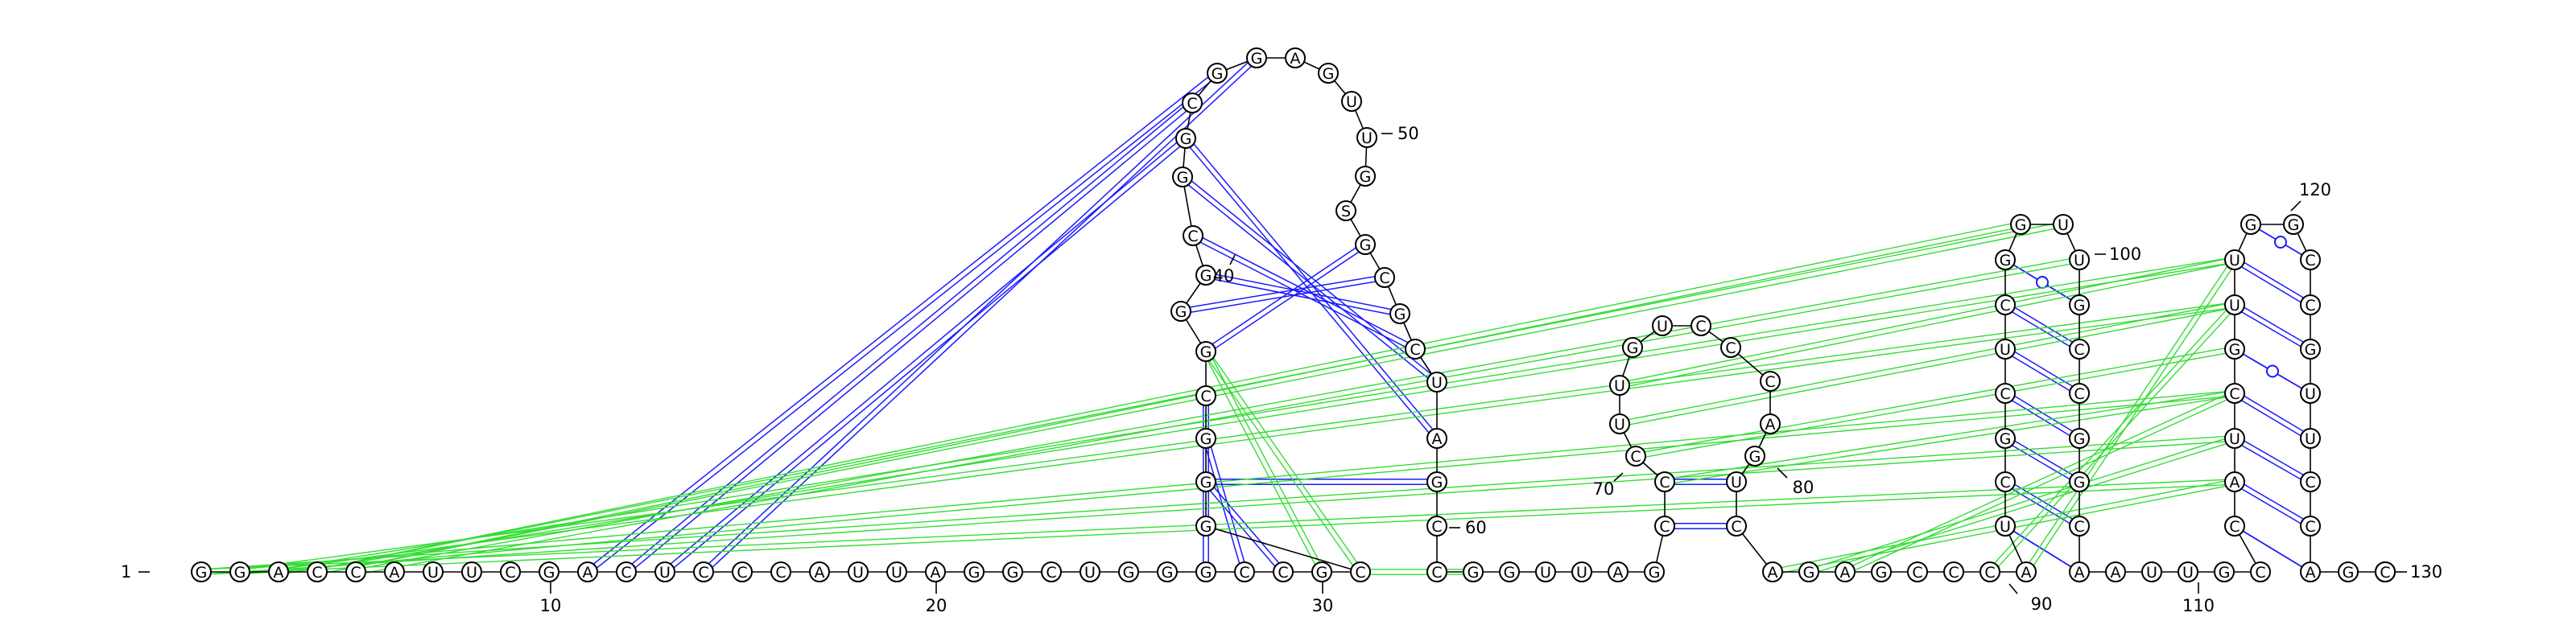 This screenshot has width=2576, height=625. Describe the element at coordinates (1408, 133) in the screenshot. I see `label-50: 50` at that location.